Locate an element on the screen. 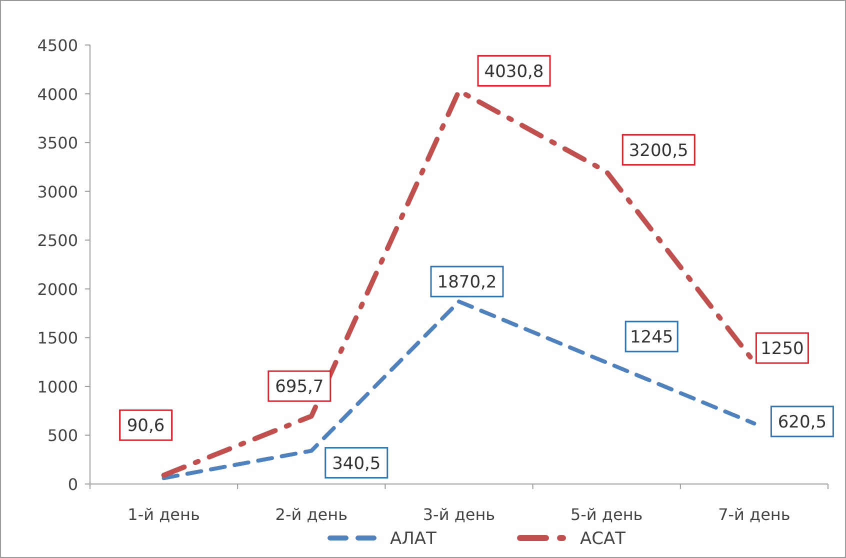  data-label: 1870,2 is located at coordinates (467, 282).